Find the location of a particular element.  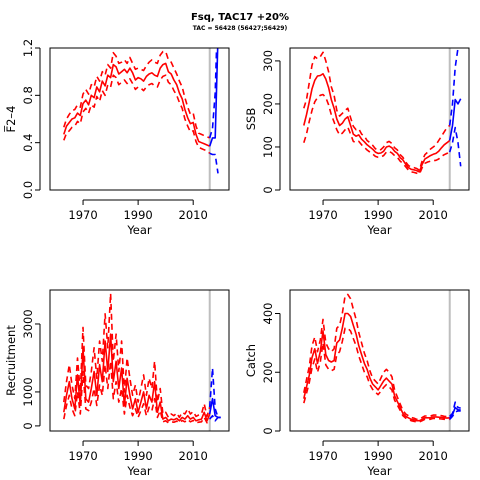

y-axis-label: Recruitment is located at coordinates (11, 360).